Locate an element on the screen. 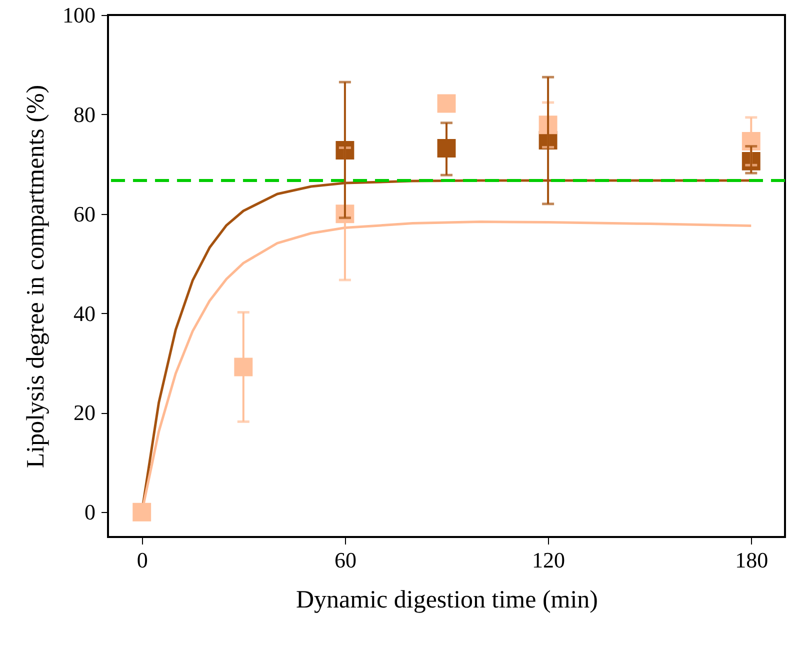  x-axis-title: Dynamic digestion time (min) is located at coordinates (447, 600).